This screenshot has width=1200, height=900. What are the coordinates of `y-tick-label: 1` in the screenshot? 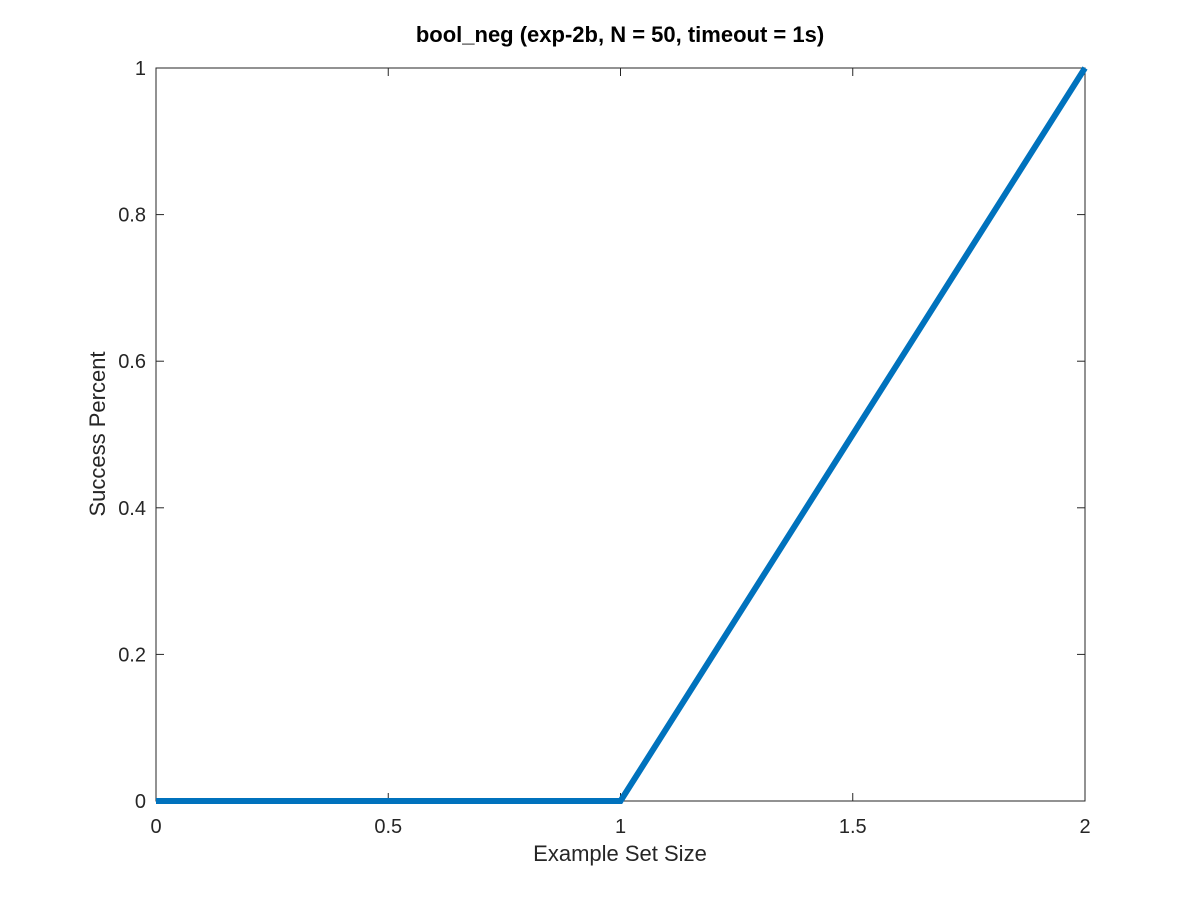 It's located at (140, 69).